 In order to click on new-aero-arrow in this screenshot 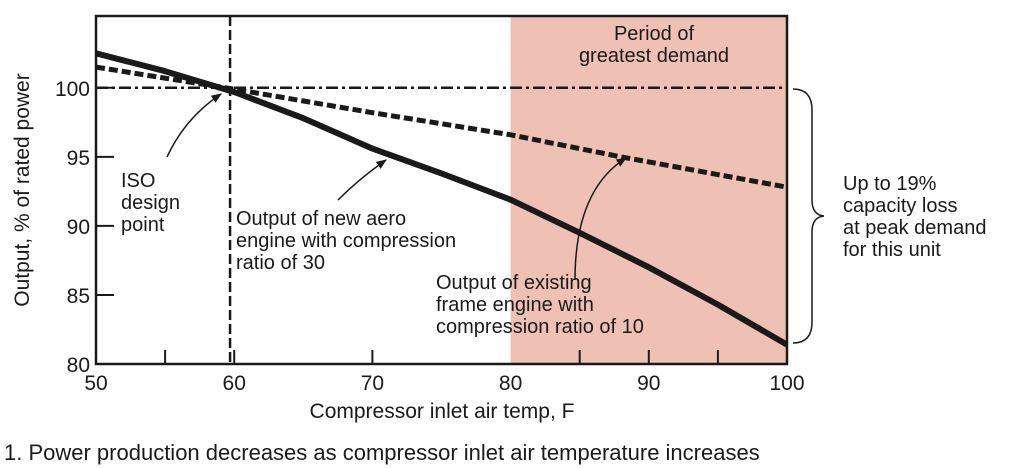, I will do `click(362, 180)`.